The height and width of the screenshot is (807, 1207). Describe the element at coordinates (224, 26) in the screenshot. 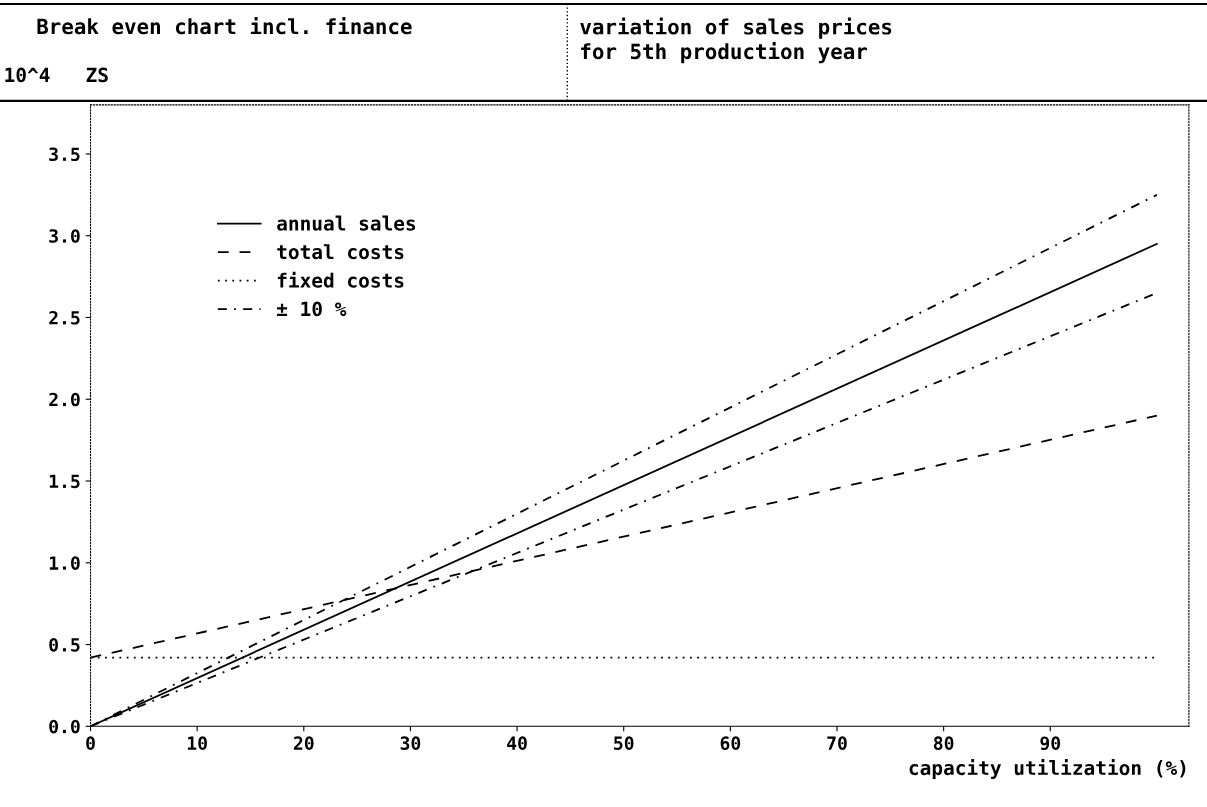

I see `chart-title: Break even chart incl. finance` at that location.